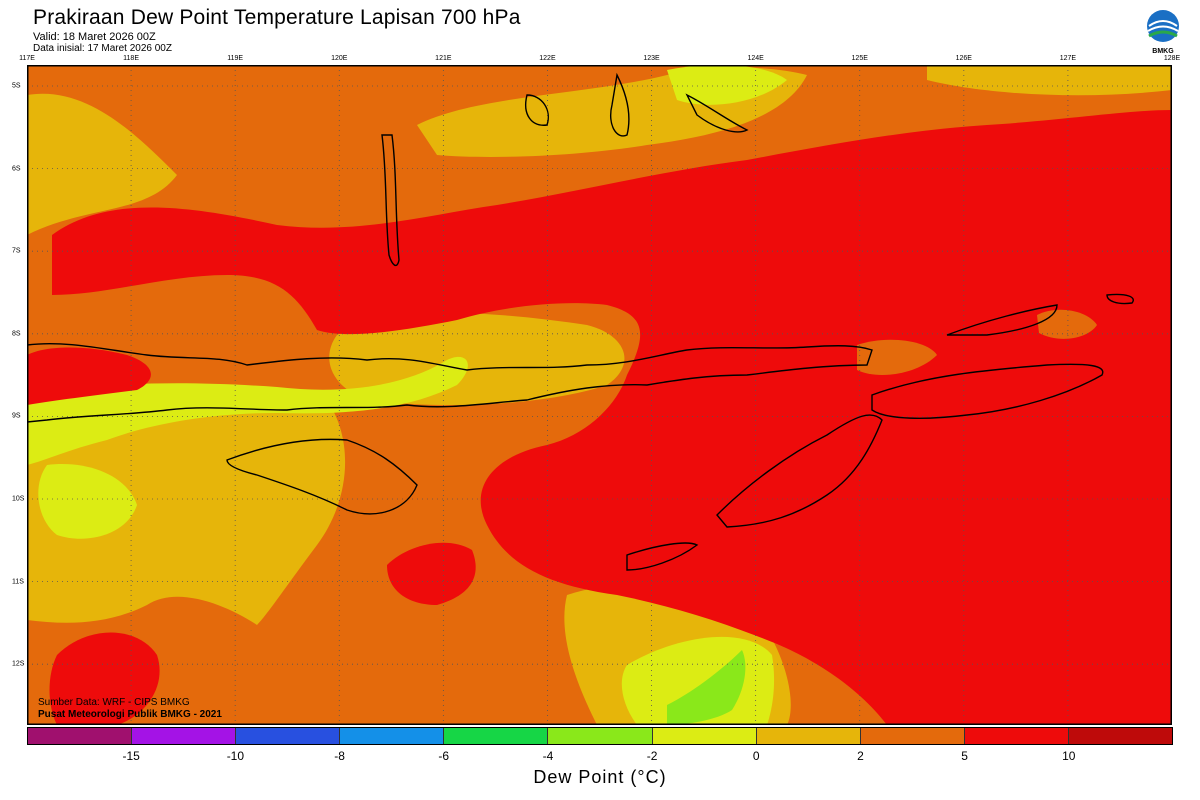 The image size is (1200, 800). What do you see at coordinates (1067, 324) in the screenshot?
I see `field-orange-patch` at bounding box center [1067, 324].